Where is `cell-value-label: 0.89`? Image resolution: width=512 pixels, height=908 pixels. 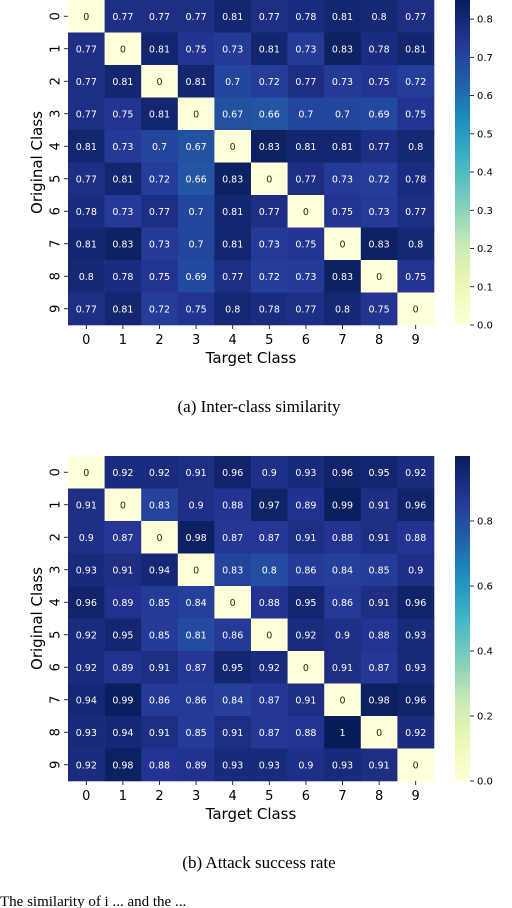 cell-value-label: 0.89 is located at coordinates (305, 505).